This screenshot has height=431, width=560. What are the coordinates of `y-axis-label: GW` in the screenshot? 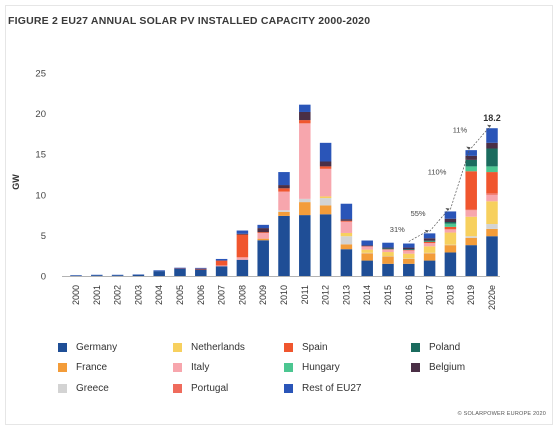 It's located at (16, 182).